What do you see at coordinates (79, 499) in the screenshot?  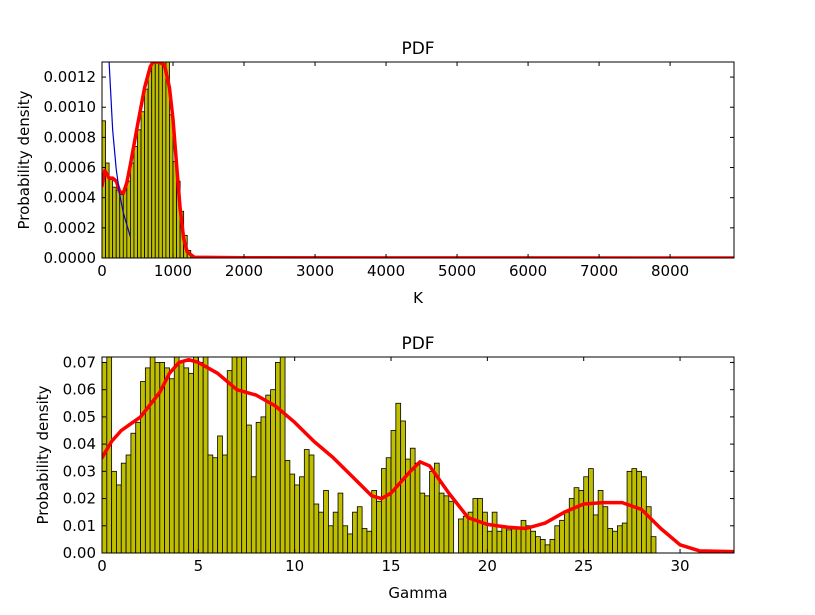 I see `y-tick-label: 0.02` at bounding box center [79, 499].